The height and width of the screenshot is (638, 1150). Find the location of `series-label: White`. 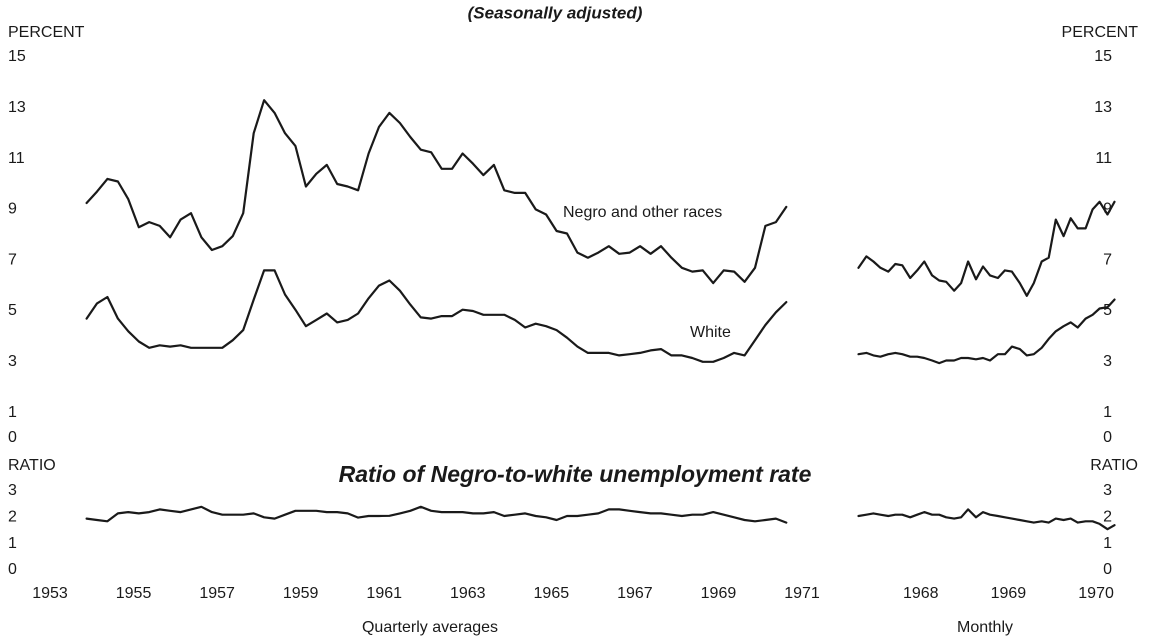

series-label: White is located at coordinates (710, 332).